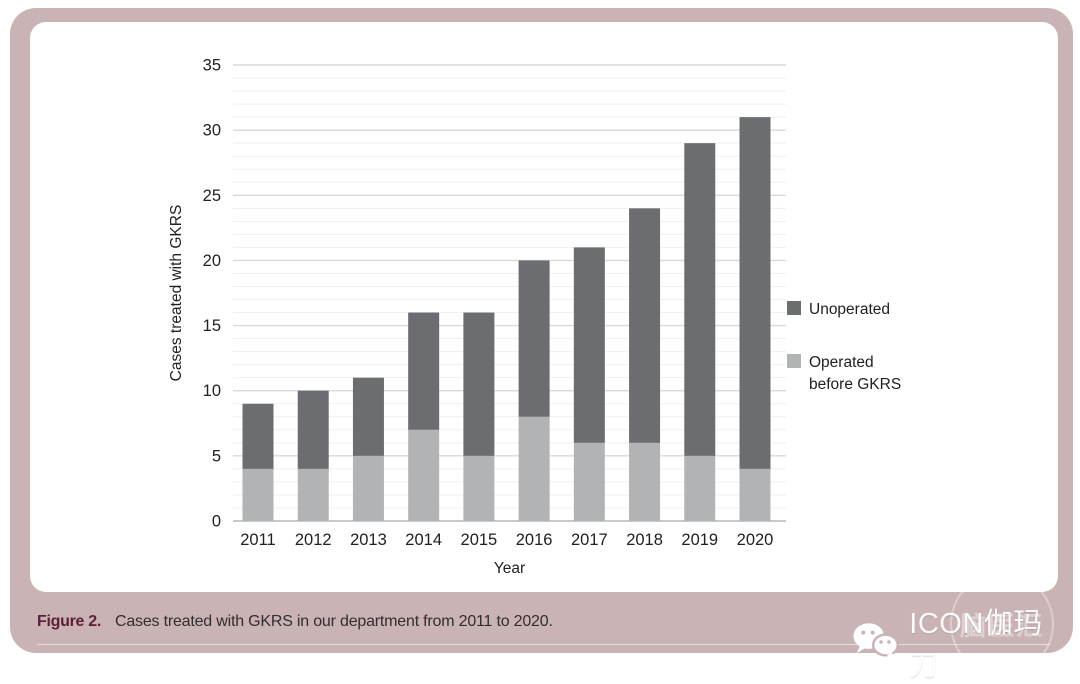  I want to click on x-tick-label: 2017, so click(589, 540).